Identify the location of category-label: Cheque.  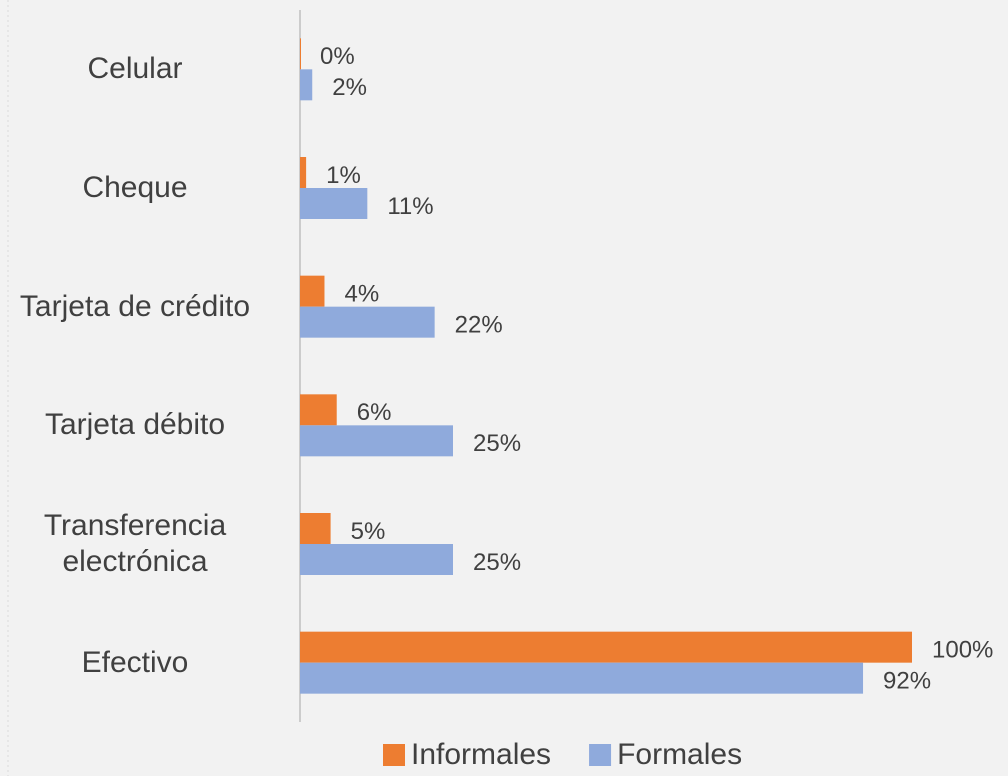
(135, 187).